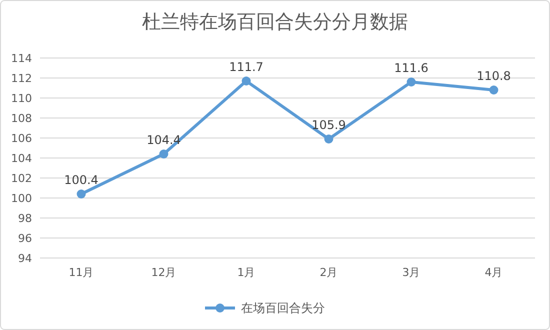 The height and width of the screenshot is (330, 550). I want to click on x-tick-label: 3月, so click(411, 272).